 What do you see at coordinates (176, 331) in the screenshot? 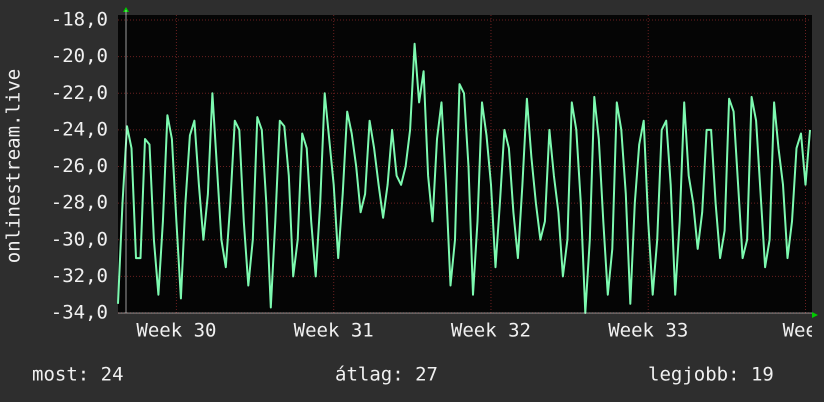
I see `x-tick-label: Week 30` at bounding box center [176, 331].